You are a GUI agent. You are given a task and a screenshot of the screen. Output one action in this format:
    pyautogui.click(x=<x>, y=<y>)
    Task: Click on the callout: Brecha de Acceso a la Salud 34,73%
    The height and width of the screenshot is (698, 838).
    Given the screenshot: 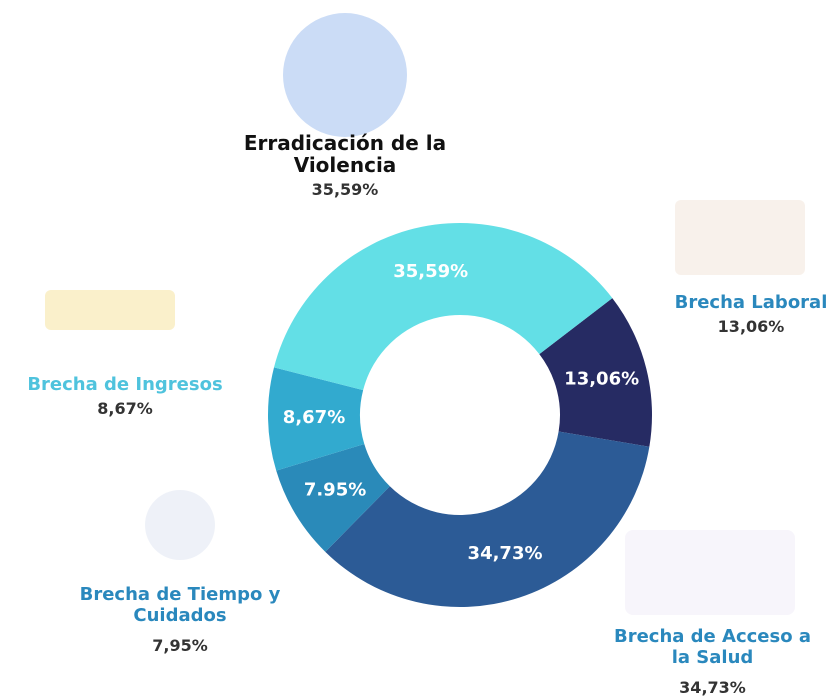 What is the action you would take?
    pyautogui.click(x=712, y=661)
    